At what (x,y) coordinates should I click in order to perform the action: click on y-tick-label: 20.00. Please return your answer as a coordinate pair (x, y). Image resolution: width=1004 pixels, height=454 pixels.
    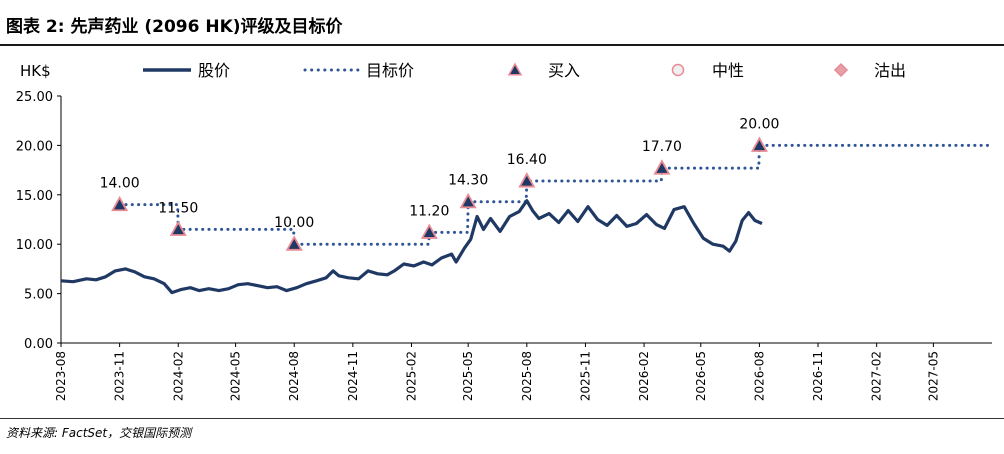
    Looking at the image, I should click on (34, 146).